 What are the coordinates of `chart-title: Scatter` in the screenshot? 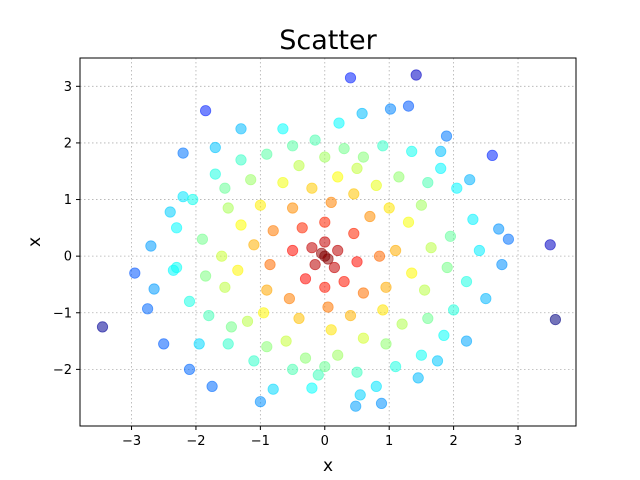 It's located at (328, 40).